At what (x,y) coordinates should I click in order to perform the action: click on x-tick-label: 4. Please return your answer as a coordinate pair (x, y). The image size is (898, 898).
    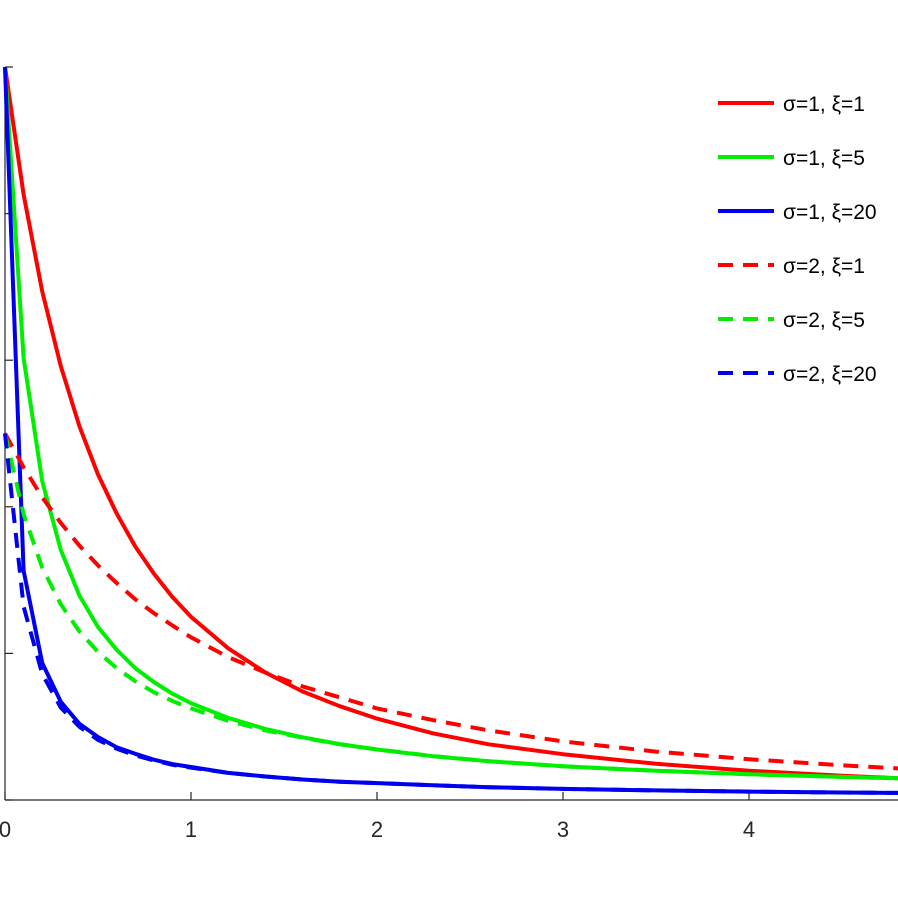
    Looking at the image, I should click on (749, 829).